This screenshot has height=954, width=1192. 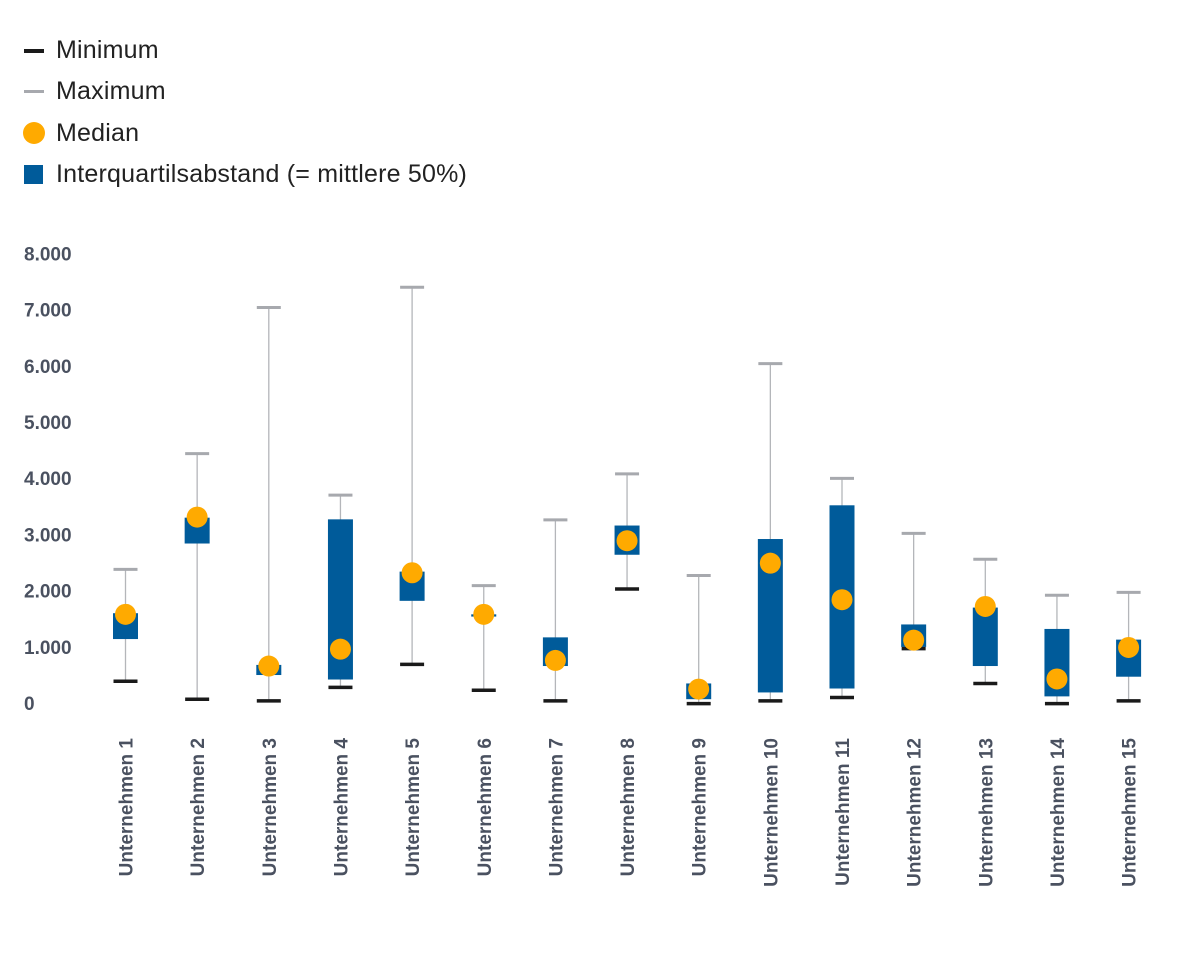 I want to click on y-tick-label: 4.000, so click(x=48, y=479).